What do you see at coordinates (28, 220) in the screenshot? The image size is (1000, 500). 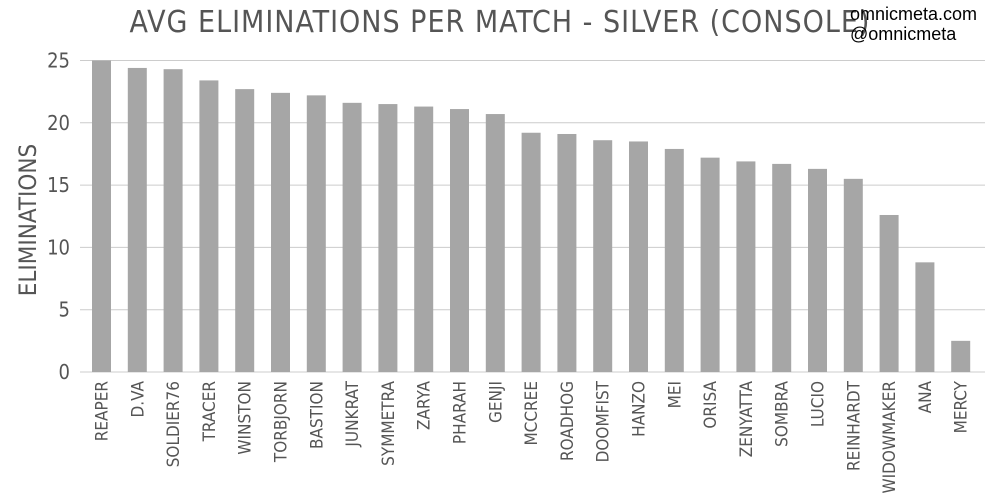 I see `y-axis-label: ELIMINATIONS` at bounding box center [28, 220].